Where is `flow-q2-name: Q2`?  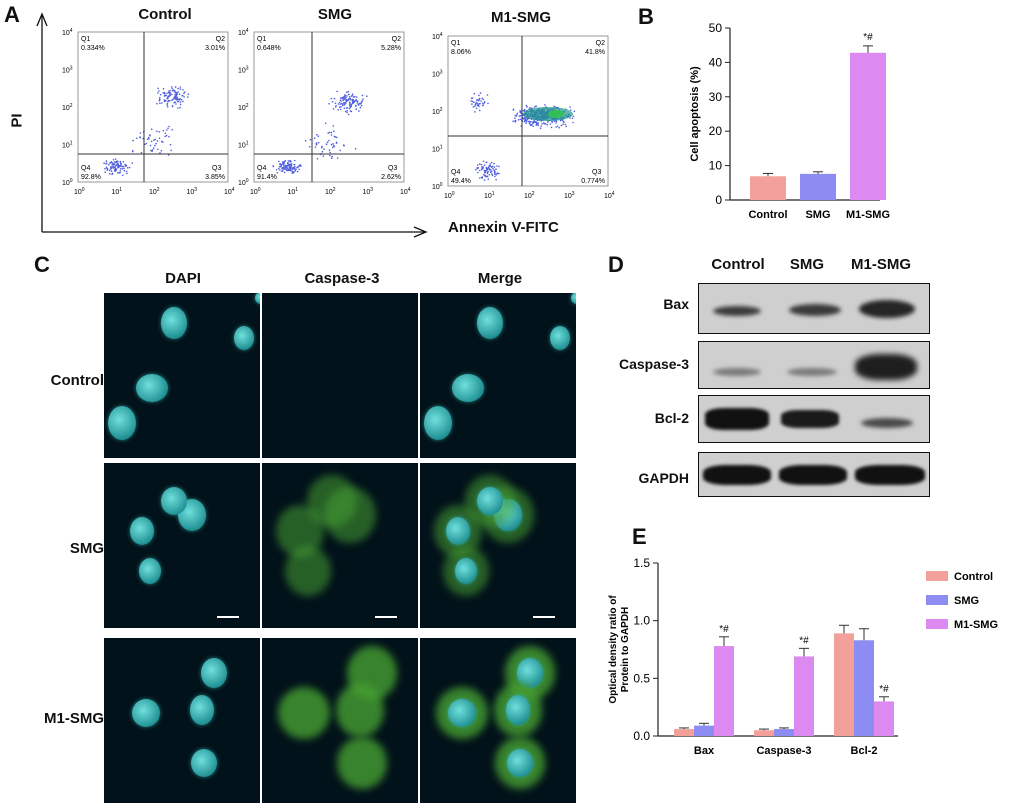
flow-q2-name: Q2 is located at coordinates (396, 39).